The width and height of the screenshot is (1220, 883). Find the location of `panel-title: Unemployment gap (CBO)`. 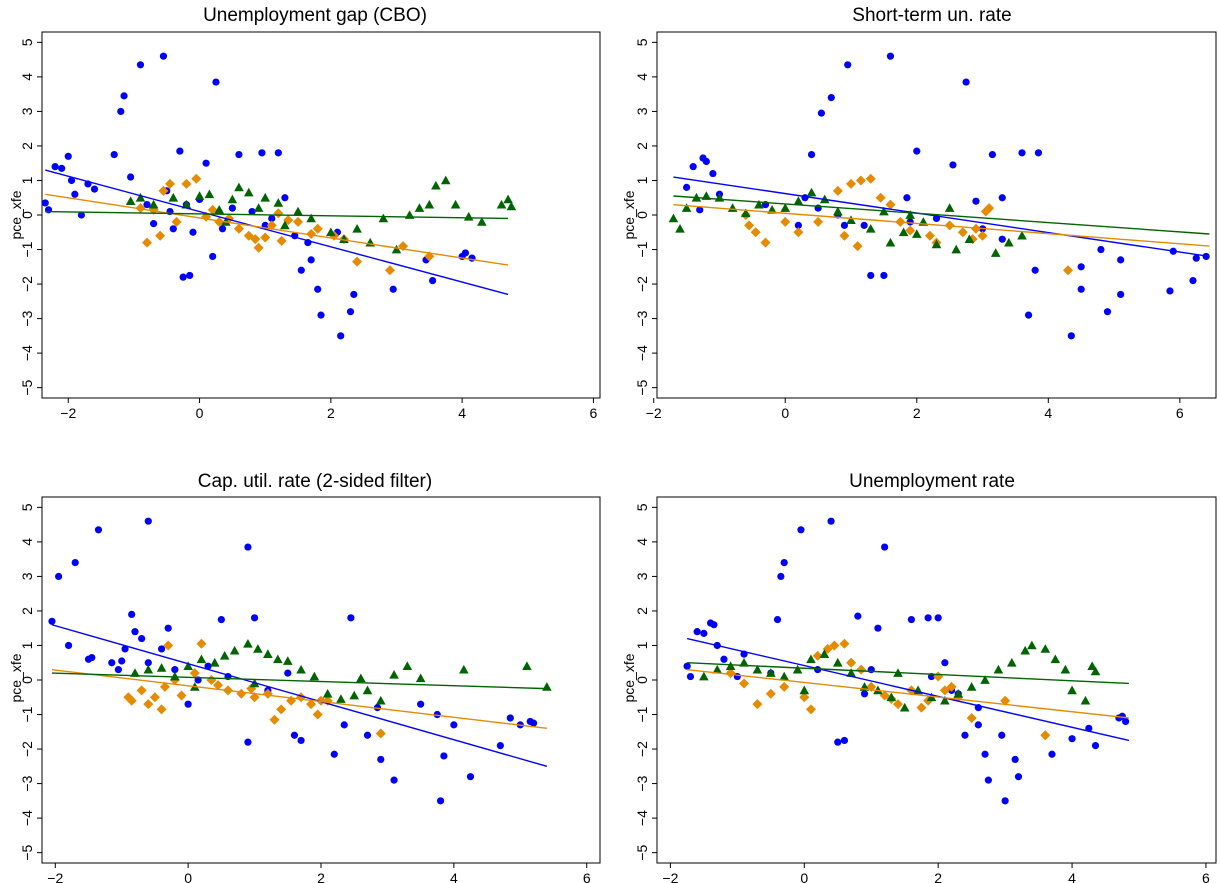

panel-title: Unemployment gap (CBO) is located at coordinates (315, 15).